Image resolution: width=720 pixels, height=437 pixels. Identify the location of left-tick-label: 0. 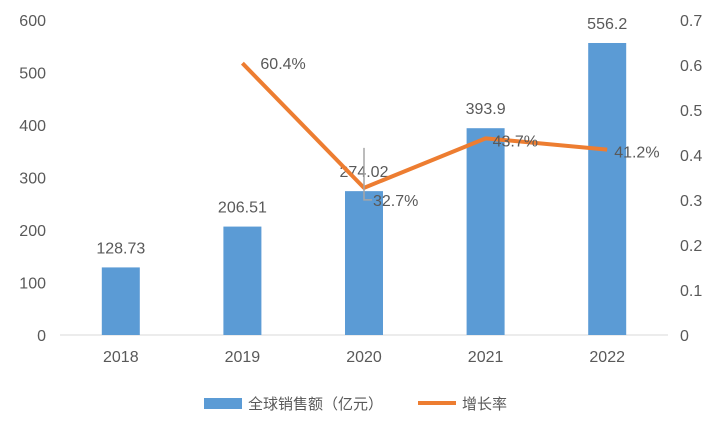
(41, 336).